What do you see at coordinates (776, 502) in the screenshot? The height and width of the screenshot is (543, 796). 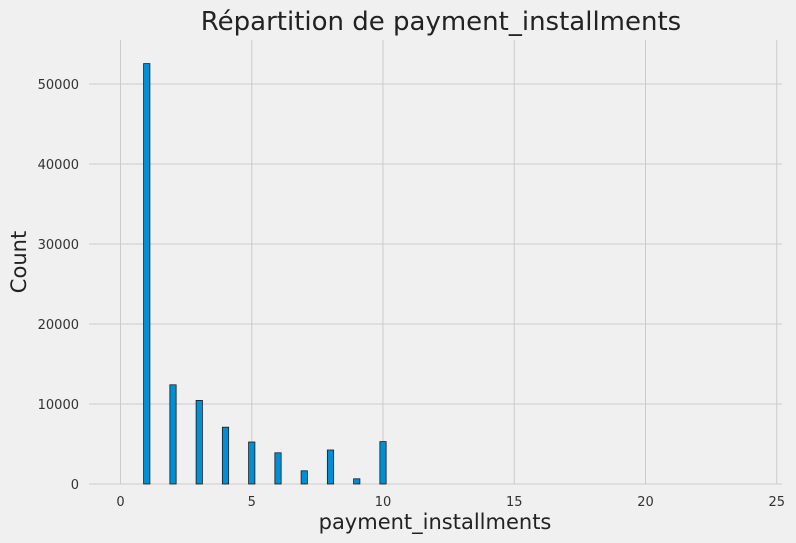 I see `x-tick-label-5: 25` at bounding box center [776, 502].